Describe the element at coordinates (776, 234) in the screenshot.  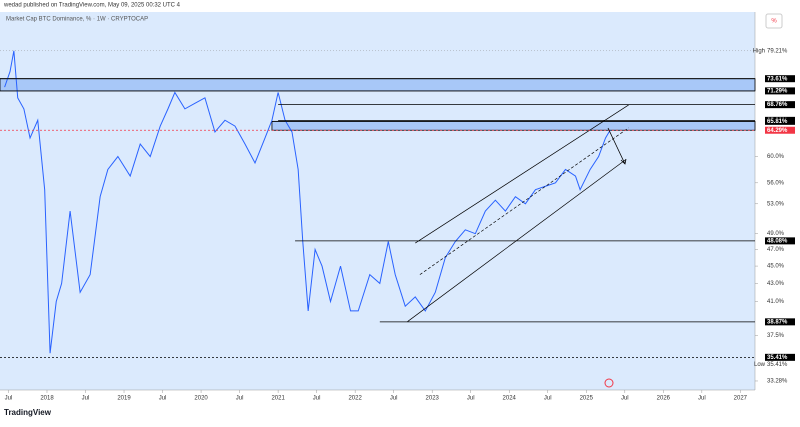
I see `y-tick-label: 49.0%` at that location.